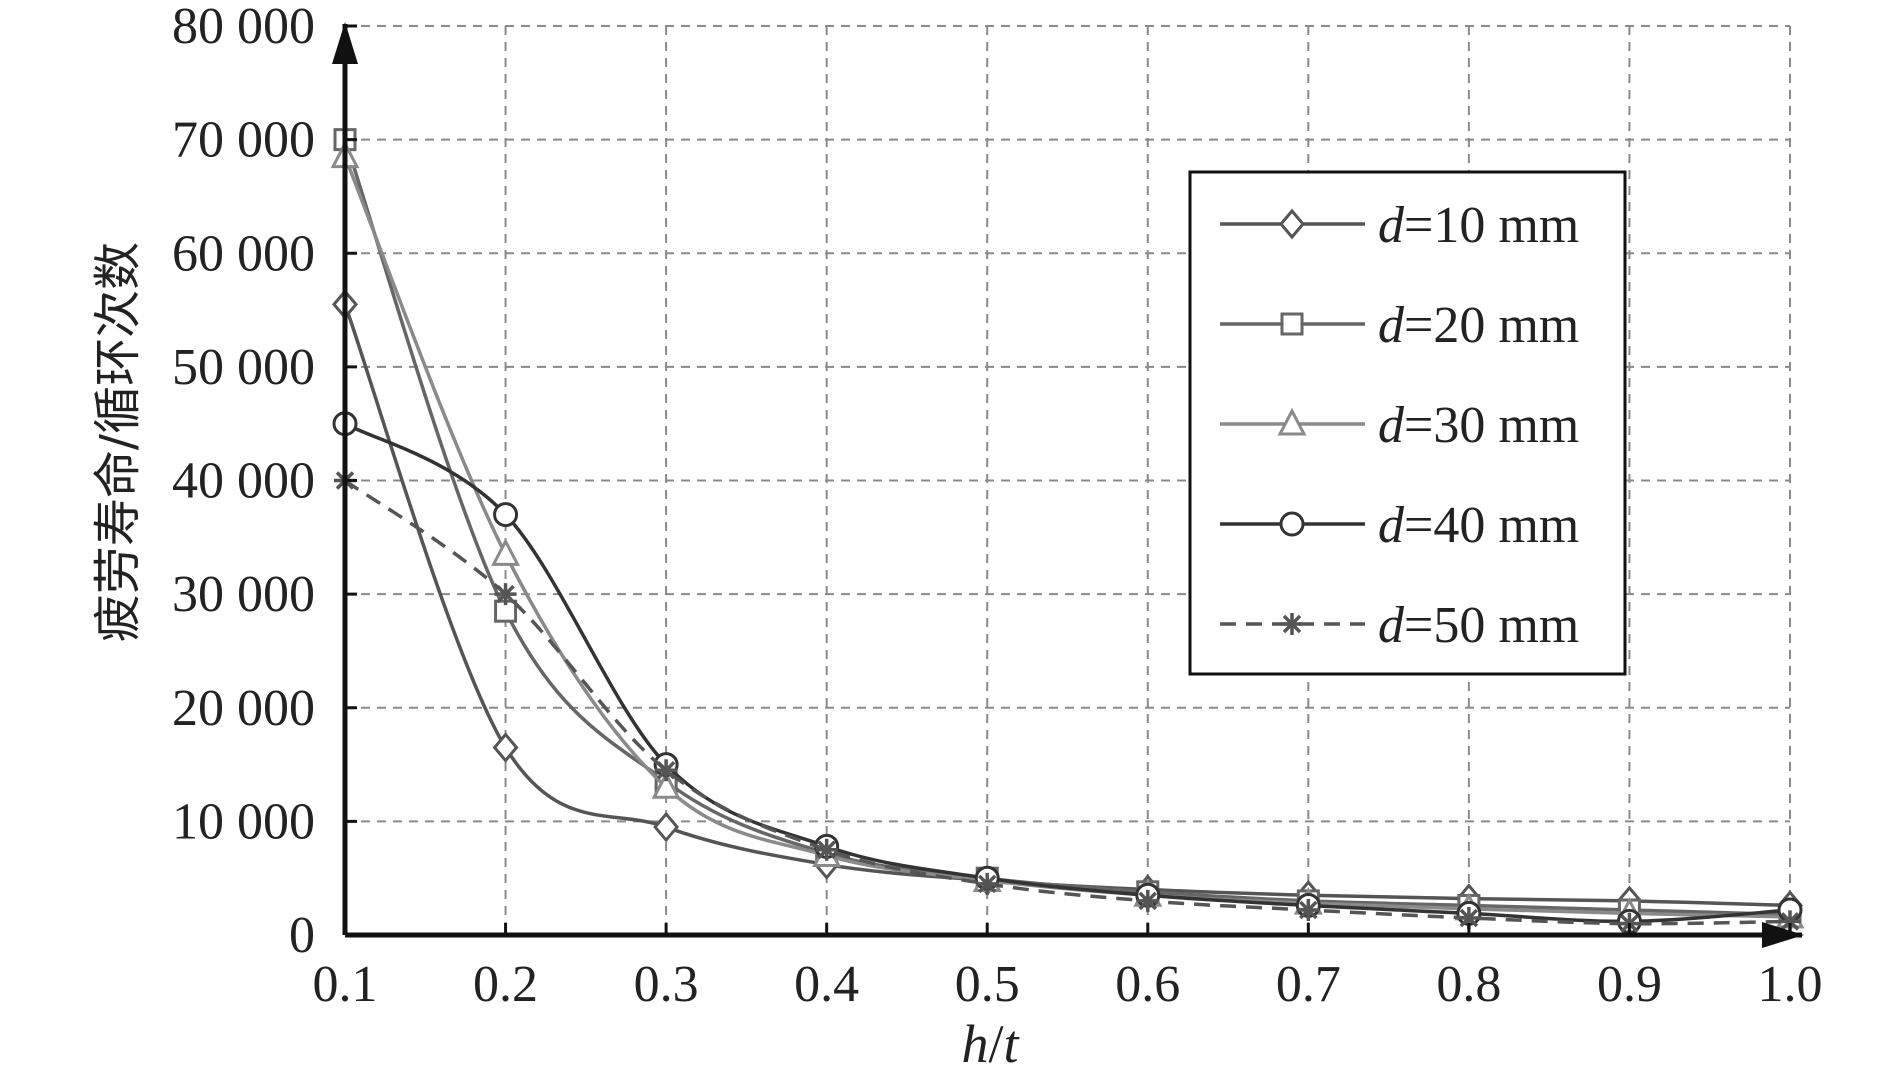  What do you see at coordinates (990, 1042) in the screenshot?
I see `x-axis-label: h/t` at bounding box center [990, 1042].